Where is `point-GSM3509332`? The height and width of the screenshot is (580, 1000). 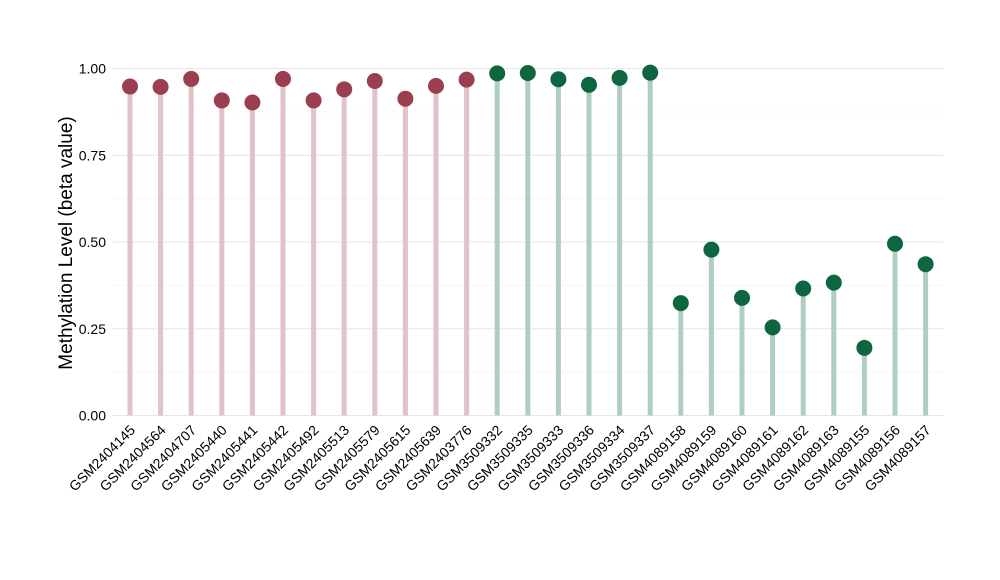
point-GSM3509332 is located at coordinates (497, 73).